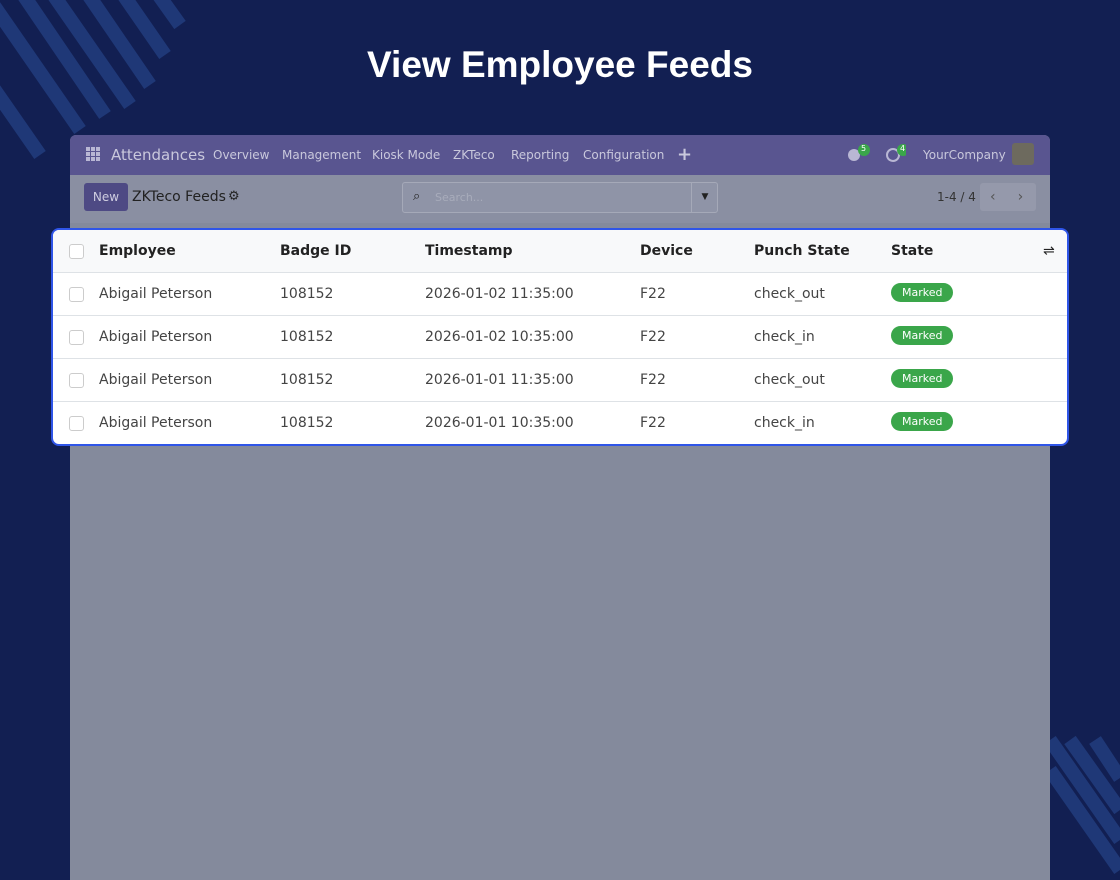  I want to click on column-header: State, so click(912, 251).